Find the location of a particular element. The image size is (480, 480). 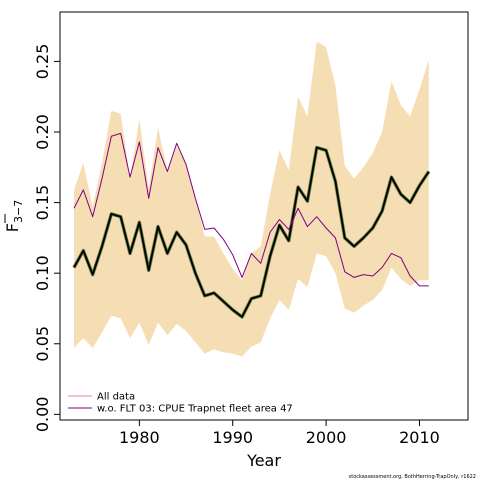

x-tick-label: 1990 is located at coordinates (232, 437).